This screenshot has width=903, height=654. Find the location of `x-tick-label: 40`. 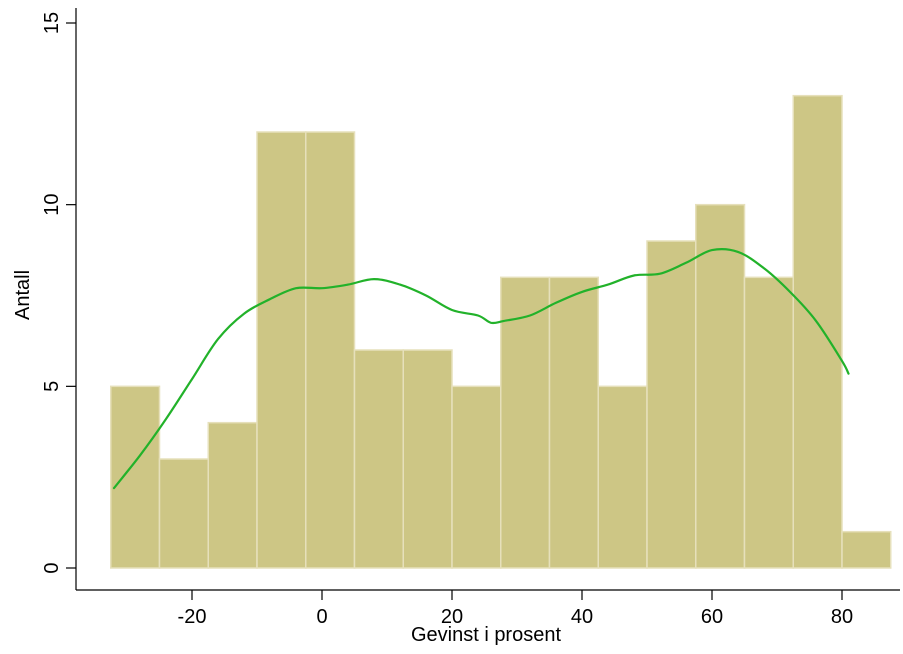

x-tick-label: 40 is located at coordinates (582, 617).